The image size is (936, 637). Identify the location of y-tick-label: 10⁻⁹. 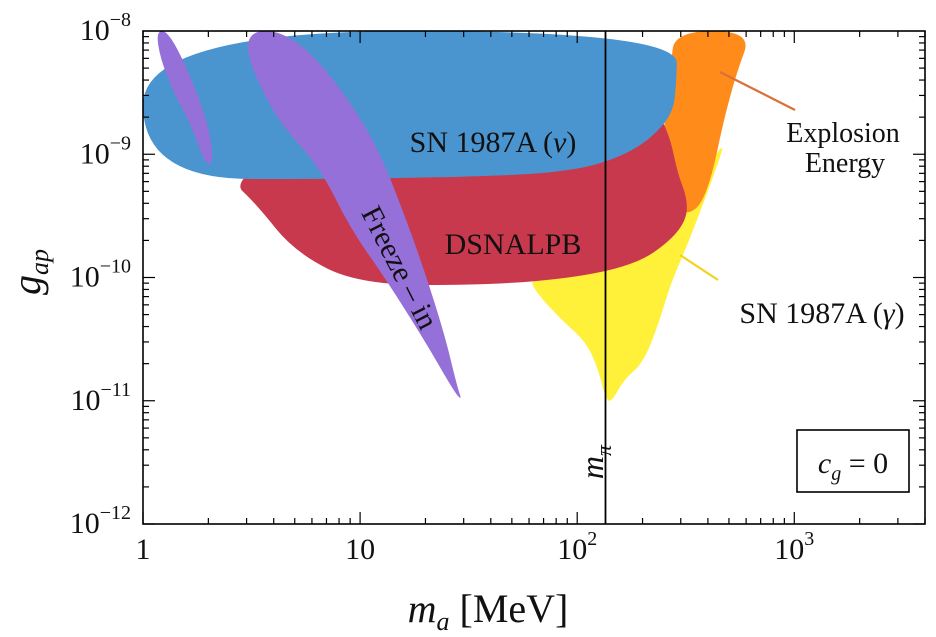
(105, 151).